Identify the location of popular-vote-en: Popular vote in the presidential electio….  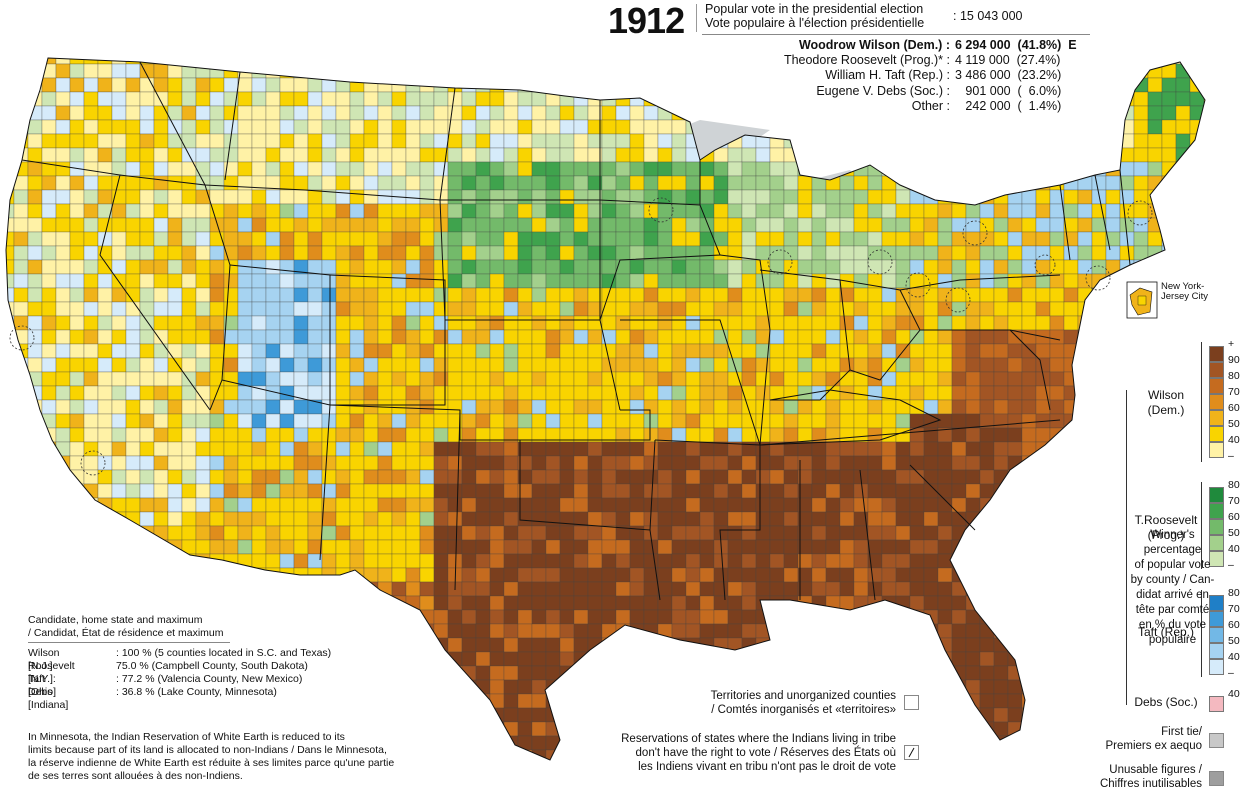
(814, 9).